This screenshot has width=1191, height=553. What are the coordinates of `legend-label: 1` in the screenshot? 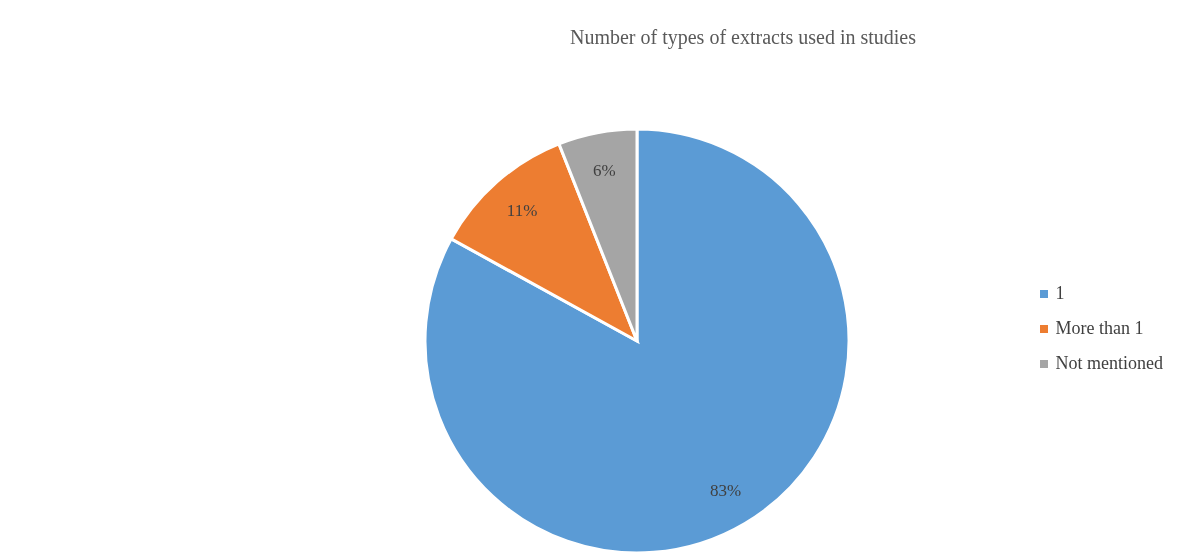 It's located at (1060, 293).